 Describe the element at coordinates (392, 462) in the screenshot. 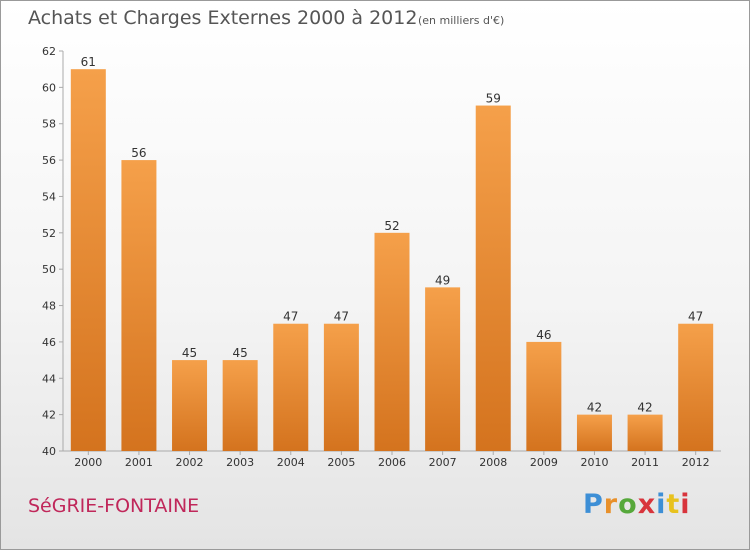

I see `x-tick-label: 2006` at that location.